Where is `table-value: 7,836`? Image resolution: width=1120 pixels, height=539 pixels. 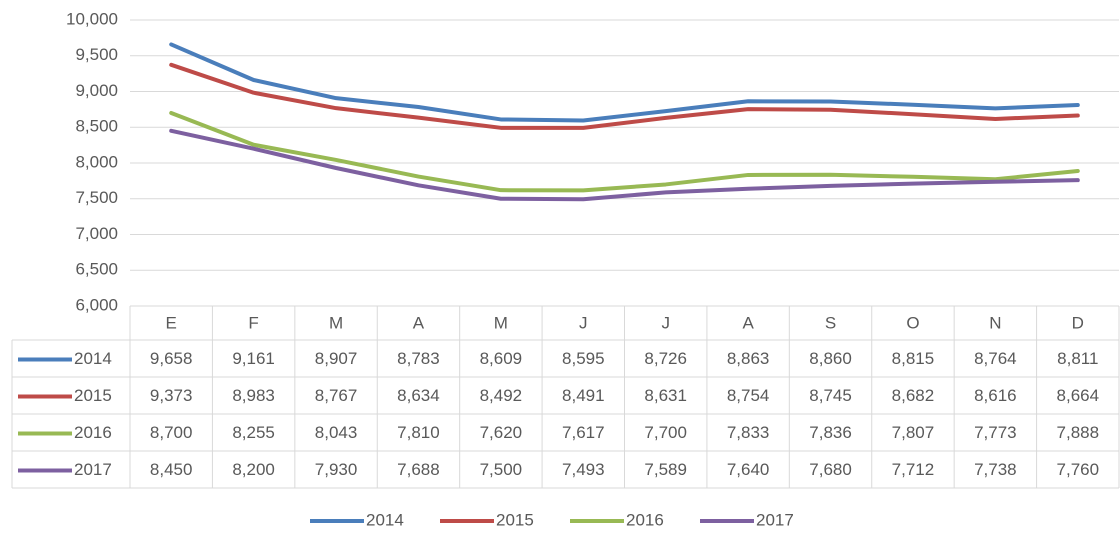 table-value: 7,836 is located at coordinates (830, 432).